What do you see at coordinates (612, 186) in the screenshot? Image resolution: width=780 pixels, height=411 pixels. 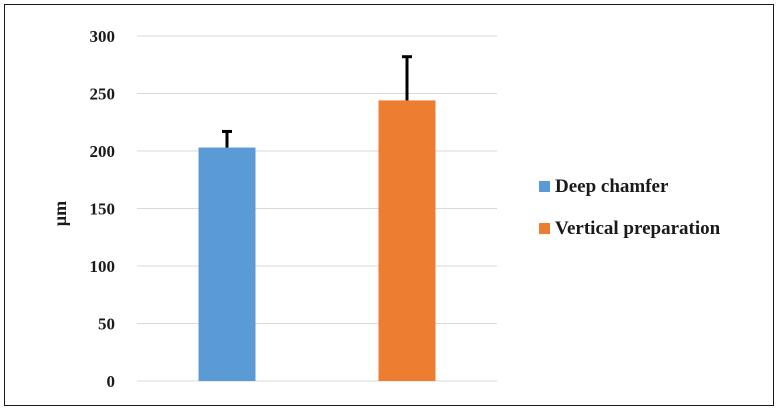 I see `legend-label: Deep chamfer` at bounding box center [612, 186].